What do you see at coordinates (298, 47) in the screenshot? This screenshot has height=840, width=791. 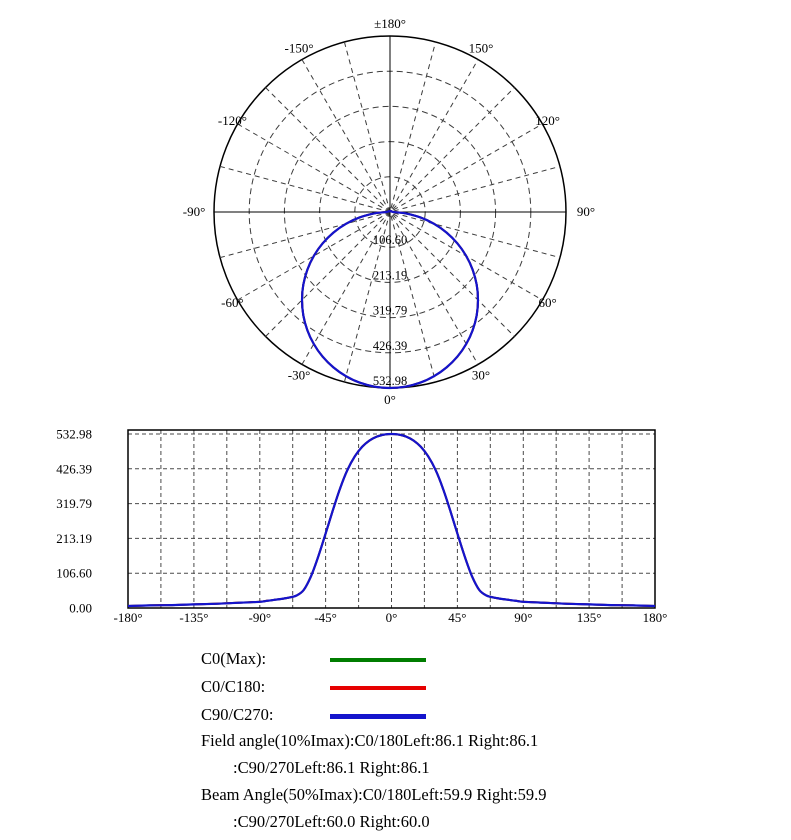 I see `polar-angle-label: -150°` at bounding box center [298, 47].